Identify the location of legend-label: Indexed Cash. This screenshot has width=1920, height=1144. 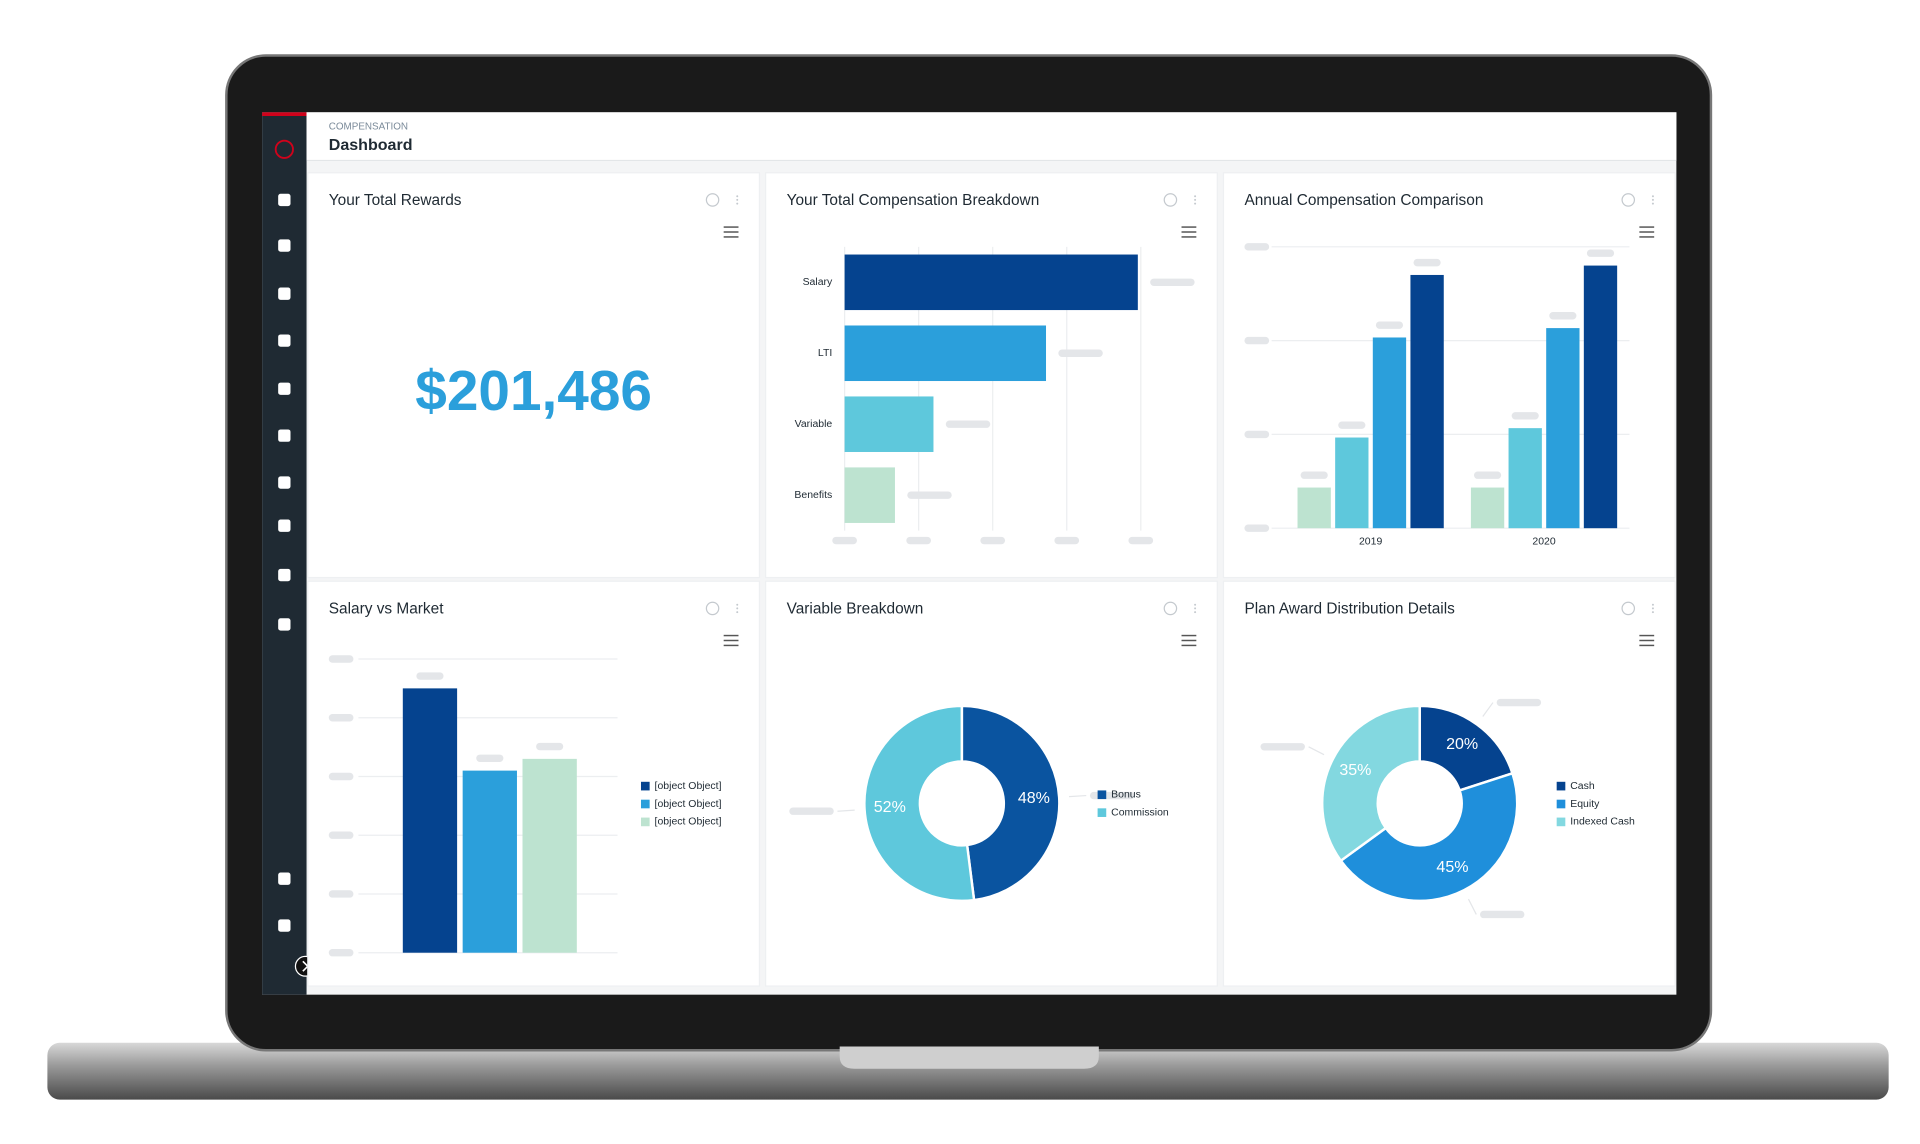
(1602, 822).